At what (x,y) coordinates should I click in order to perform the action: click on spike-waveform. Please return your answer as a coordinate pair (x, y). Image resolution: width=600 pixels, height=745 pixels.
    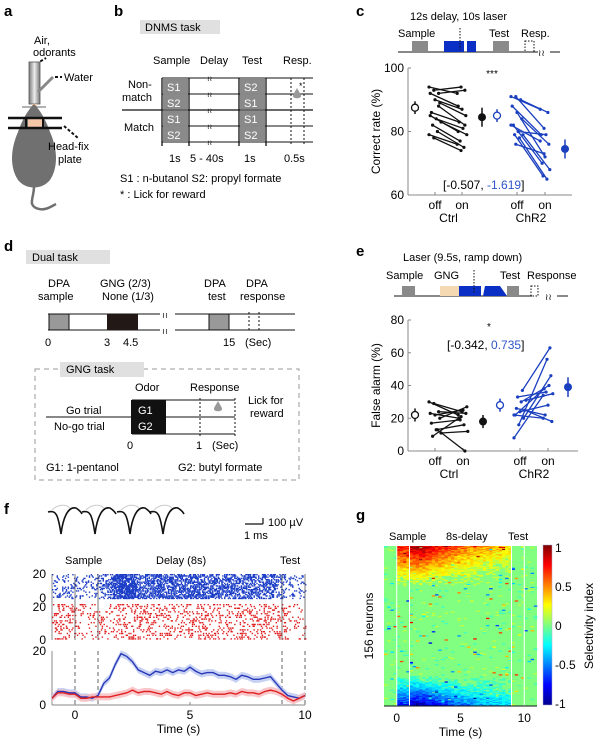
    Looking at the image, I should click on (99, 521).